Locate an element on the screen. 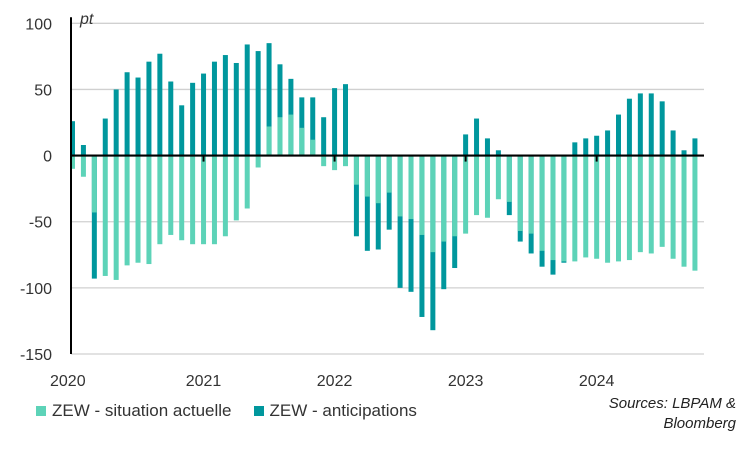 Image resolution: width=752 pixels, height=452 pixels. source-line: Bloomberg is located at coordinates (699, 423).